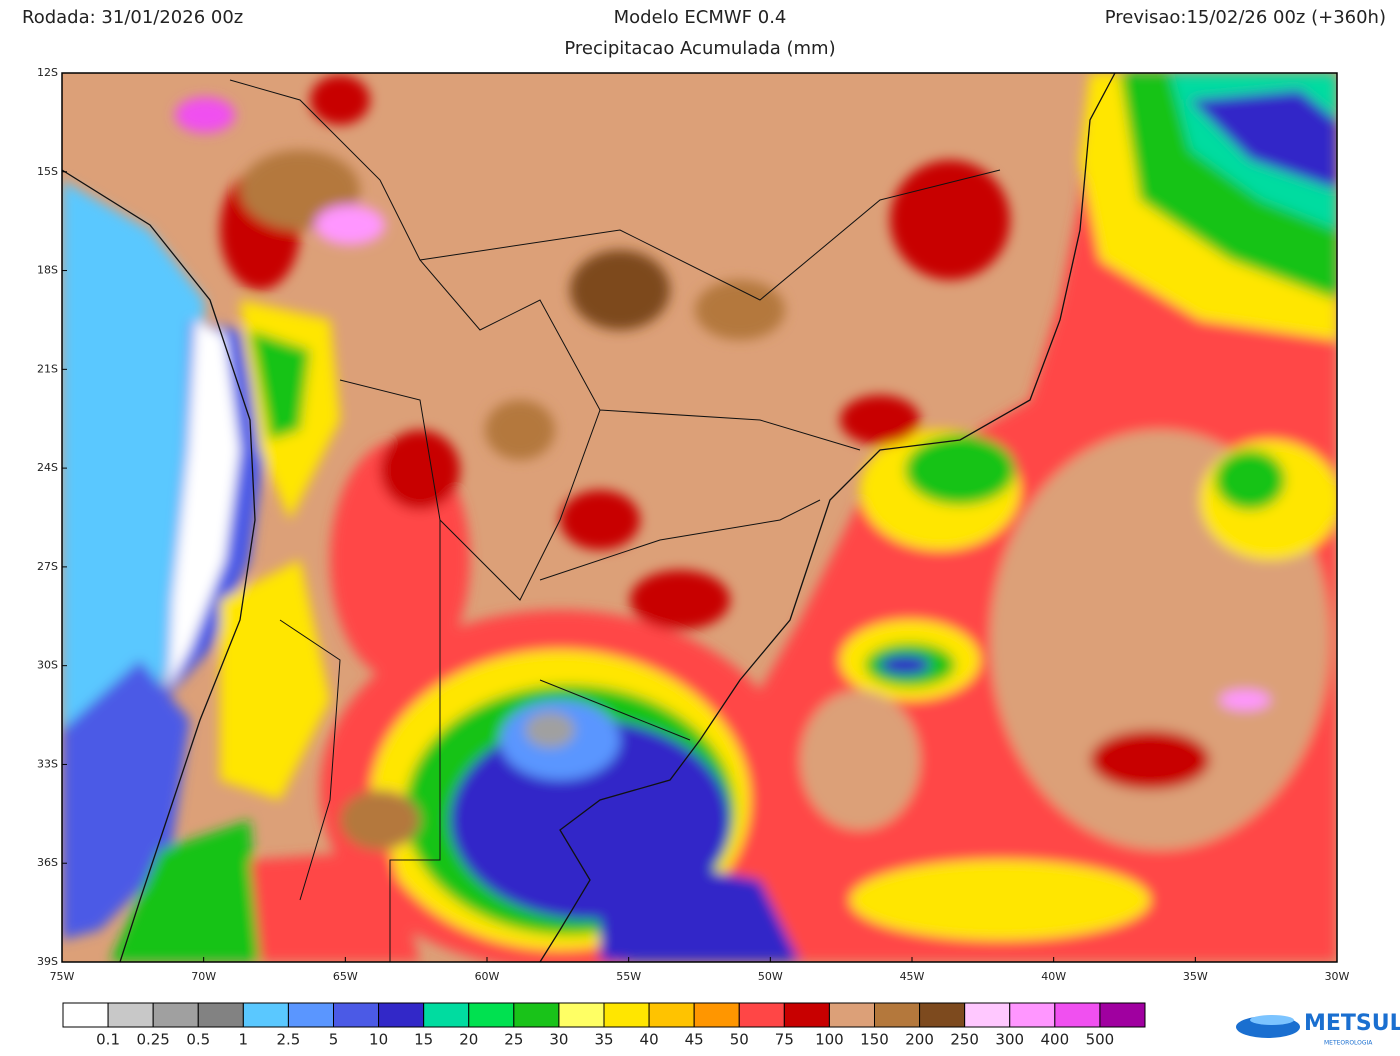 Image resolution: width=1400 pixels, height=1056 pixels. What do you see at coordinates (1009, 1040) in the screenshot?
I see `legend-label: 300` at bounding box center [1009, 1040].